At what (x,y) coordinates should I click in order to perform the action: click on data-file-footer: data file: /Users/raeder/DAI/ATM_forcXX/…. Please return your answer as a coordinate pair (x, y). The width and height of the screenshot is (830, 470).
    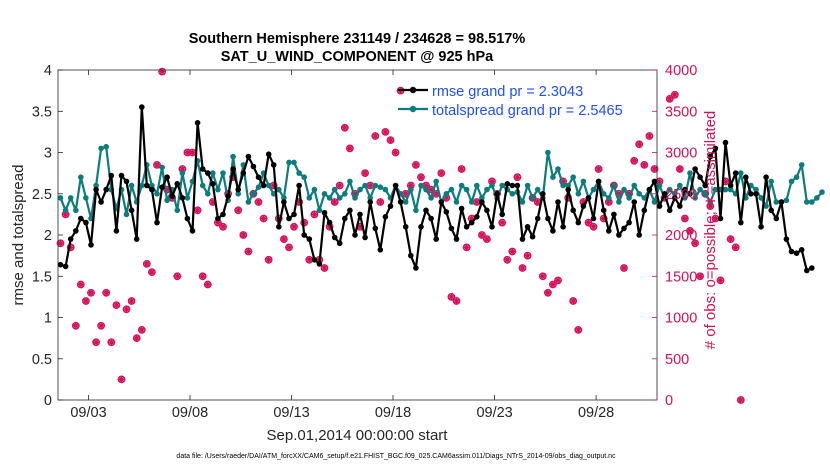
    Looking at the image, I should click on (396, 456).